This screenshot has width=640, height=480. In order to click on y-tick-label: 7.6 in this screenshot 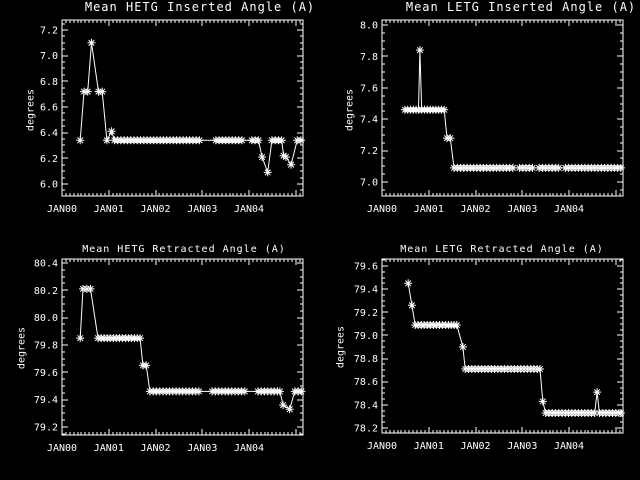, I will do `click(369, 88)`.